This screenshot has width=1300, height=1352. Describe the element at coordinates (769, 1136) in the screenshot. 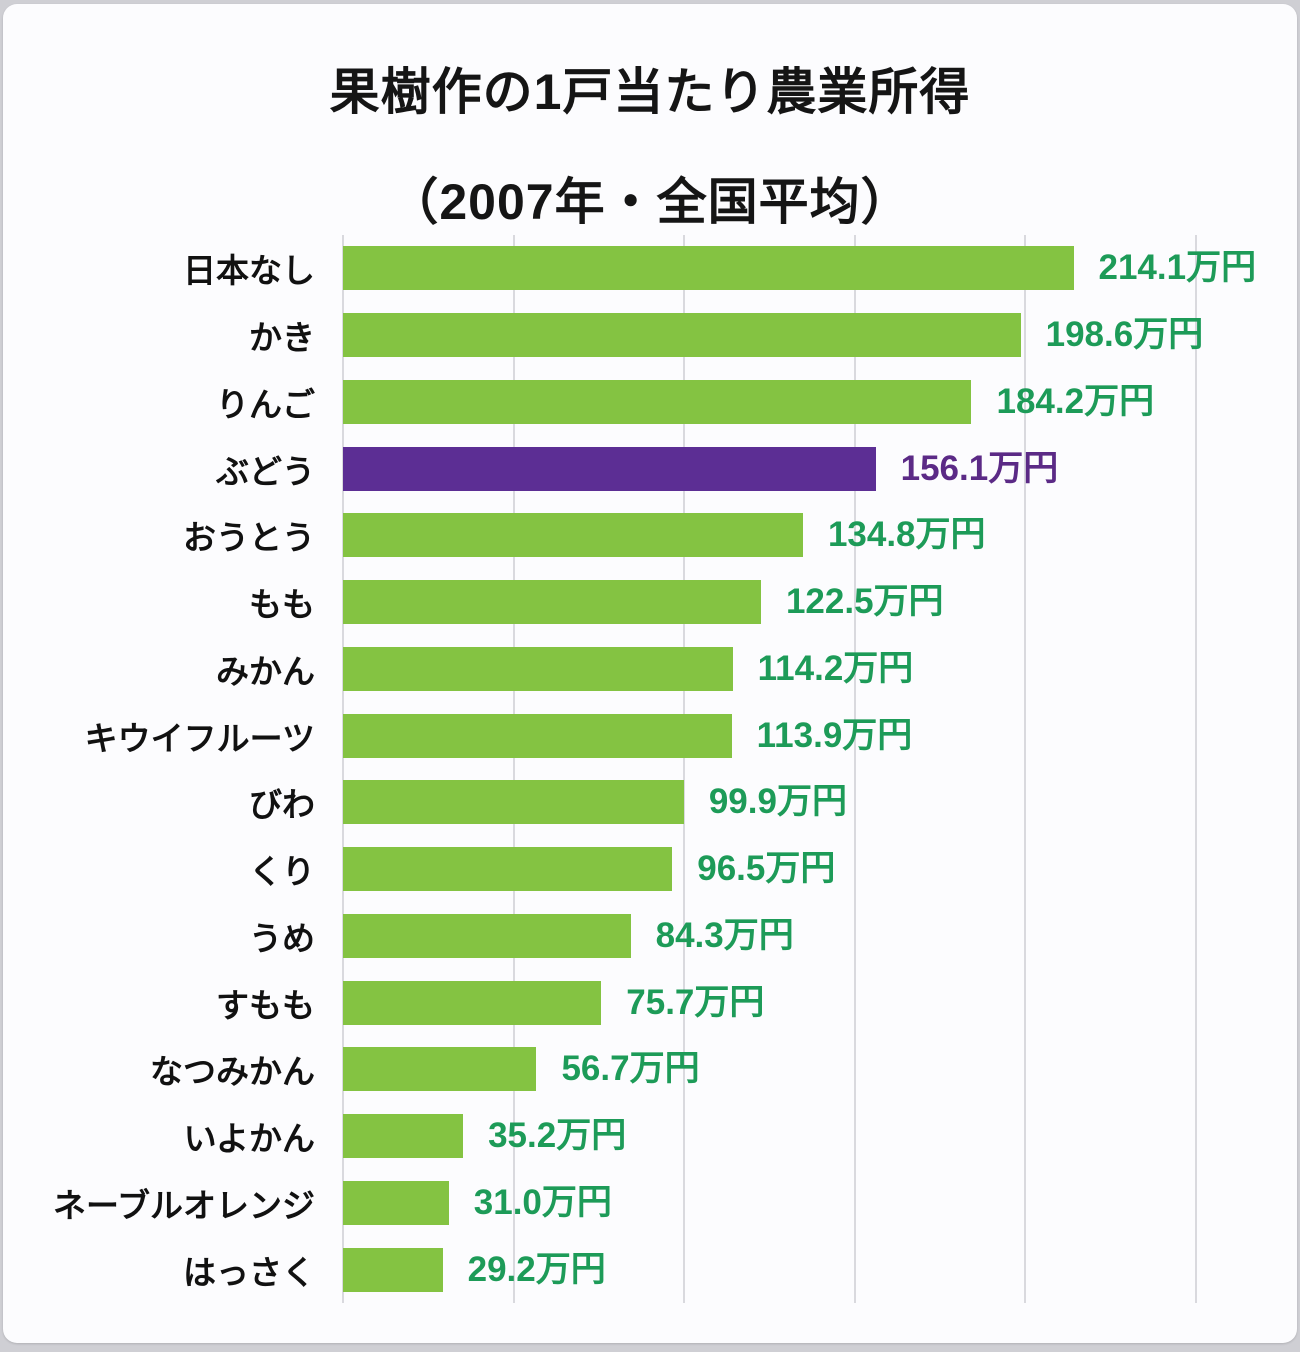

I see `bar-track: 35.2万円` at that location.